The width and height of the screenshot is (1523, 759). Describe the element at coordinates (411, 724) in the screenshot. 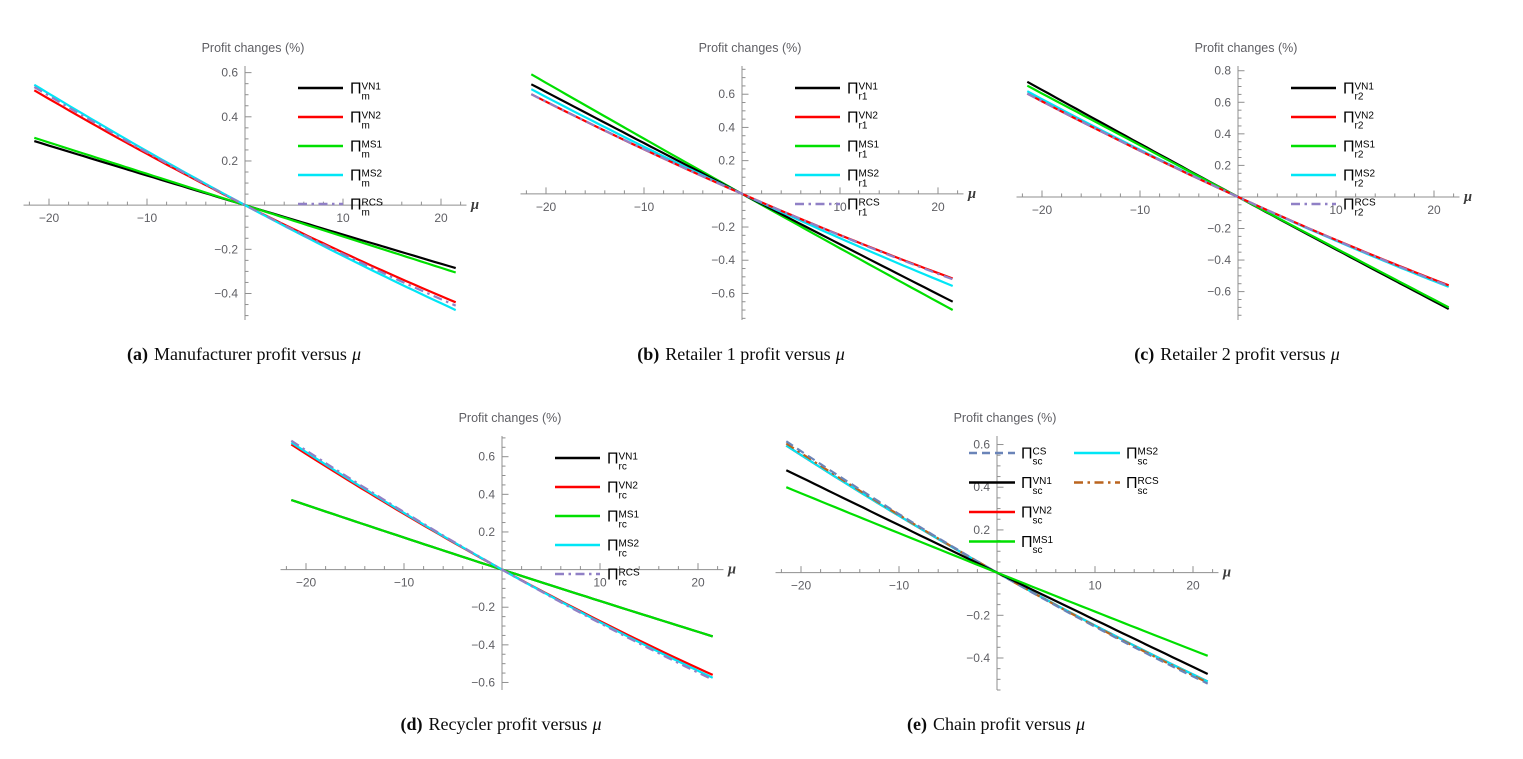

I see `caption-label: (d)` at that location.